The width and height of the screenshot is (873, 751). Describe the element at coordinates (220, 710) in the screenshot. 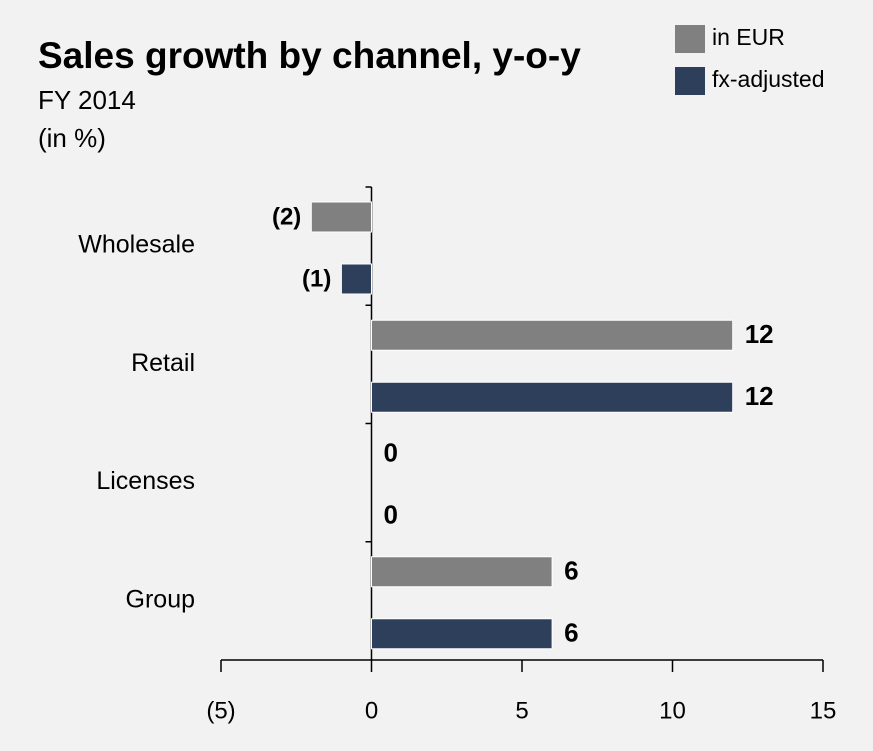

I see `x-tick-label: (5)` at that location.